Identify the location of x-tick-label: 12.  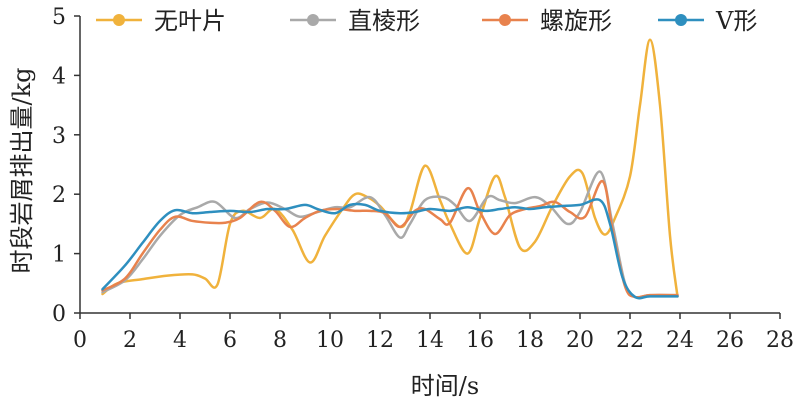
(380, 340).